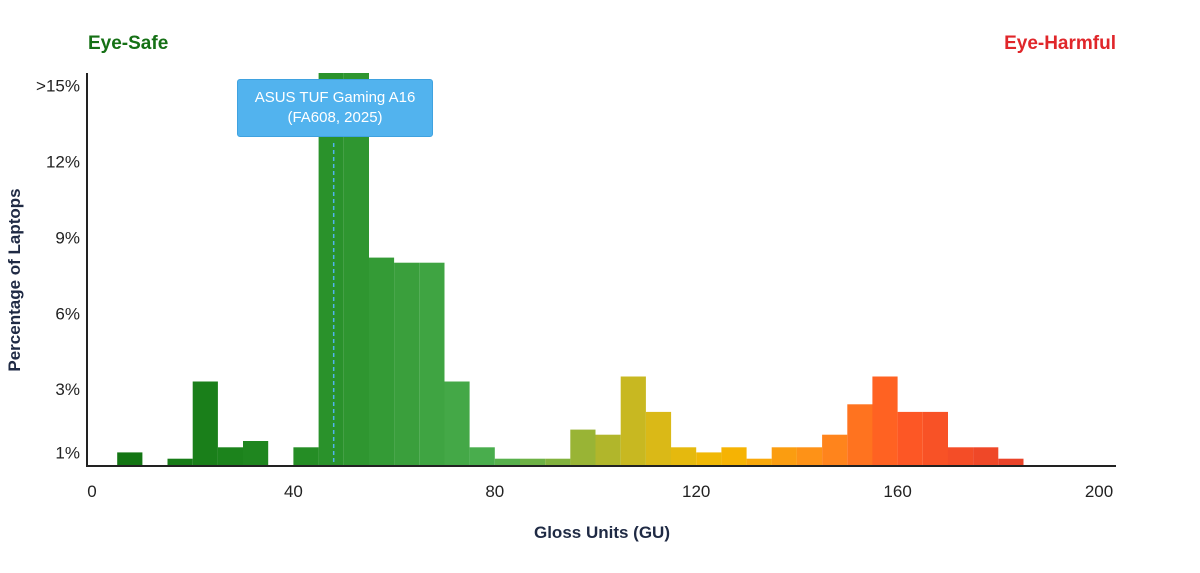 The height and width of the screenshot is (573, 1200). I want to click on x-tick-label: 40, so click(293, 491).